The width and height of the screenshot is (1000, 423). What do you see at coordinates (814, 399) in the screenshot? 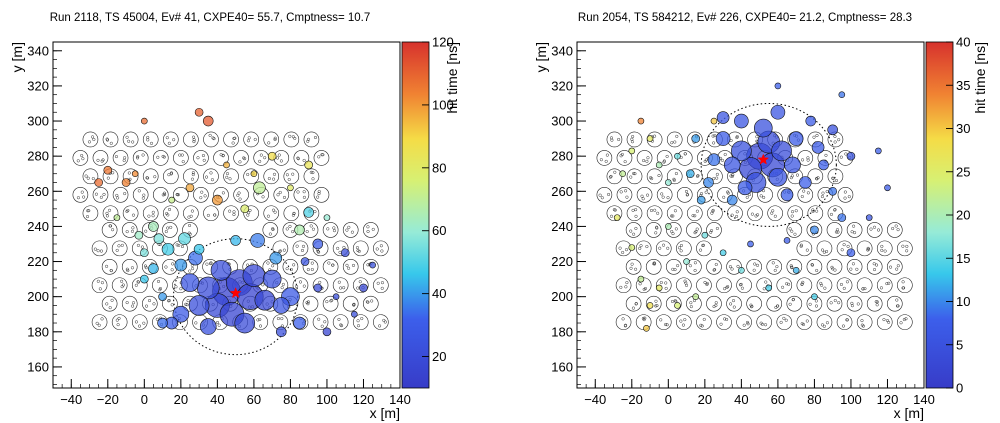
I see `right-x-tick-label: 80` at bounding box center [814, 399].